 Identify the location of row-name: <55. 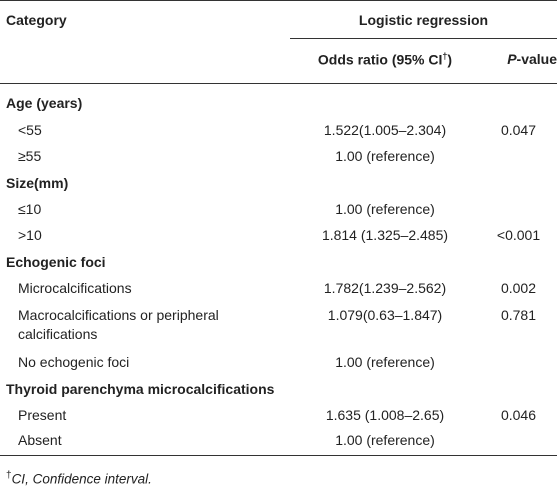
(30, 130).